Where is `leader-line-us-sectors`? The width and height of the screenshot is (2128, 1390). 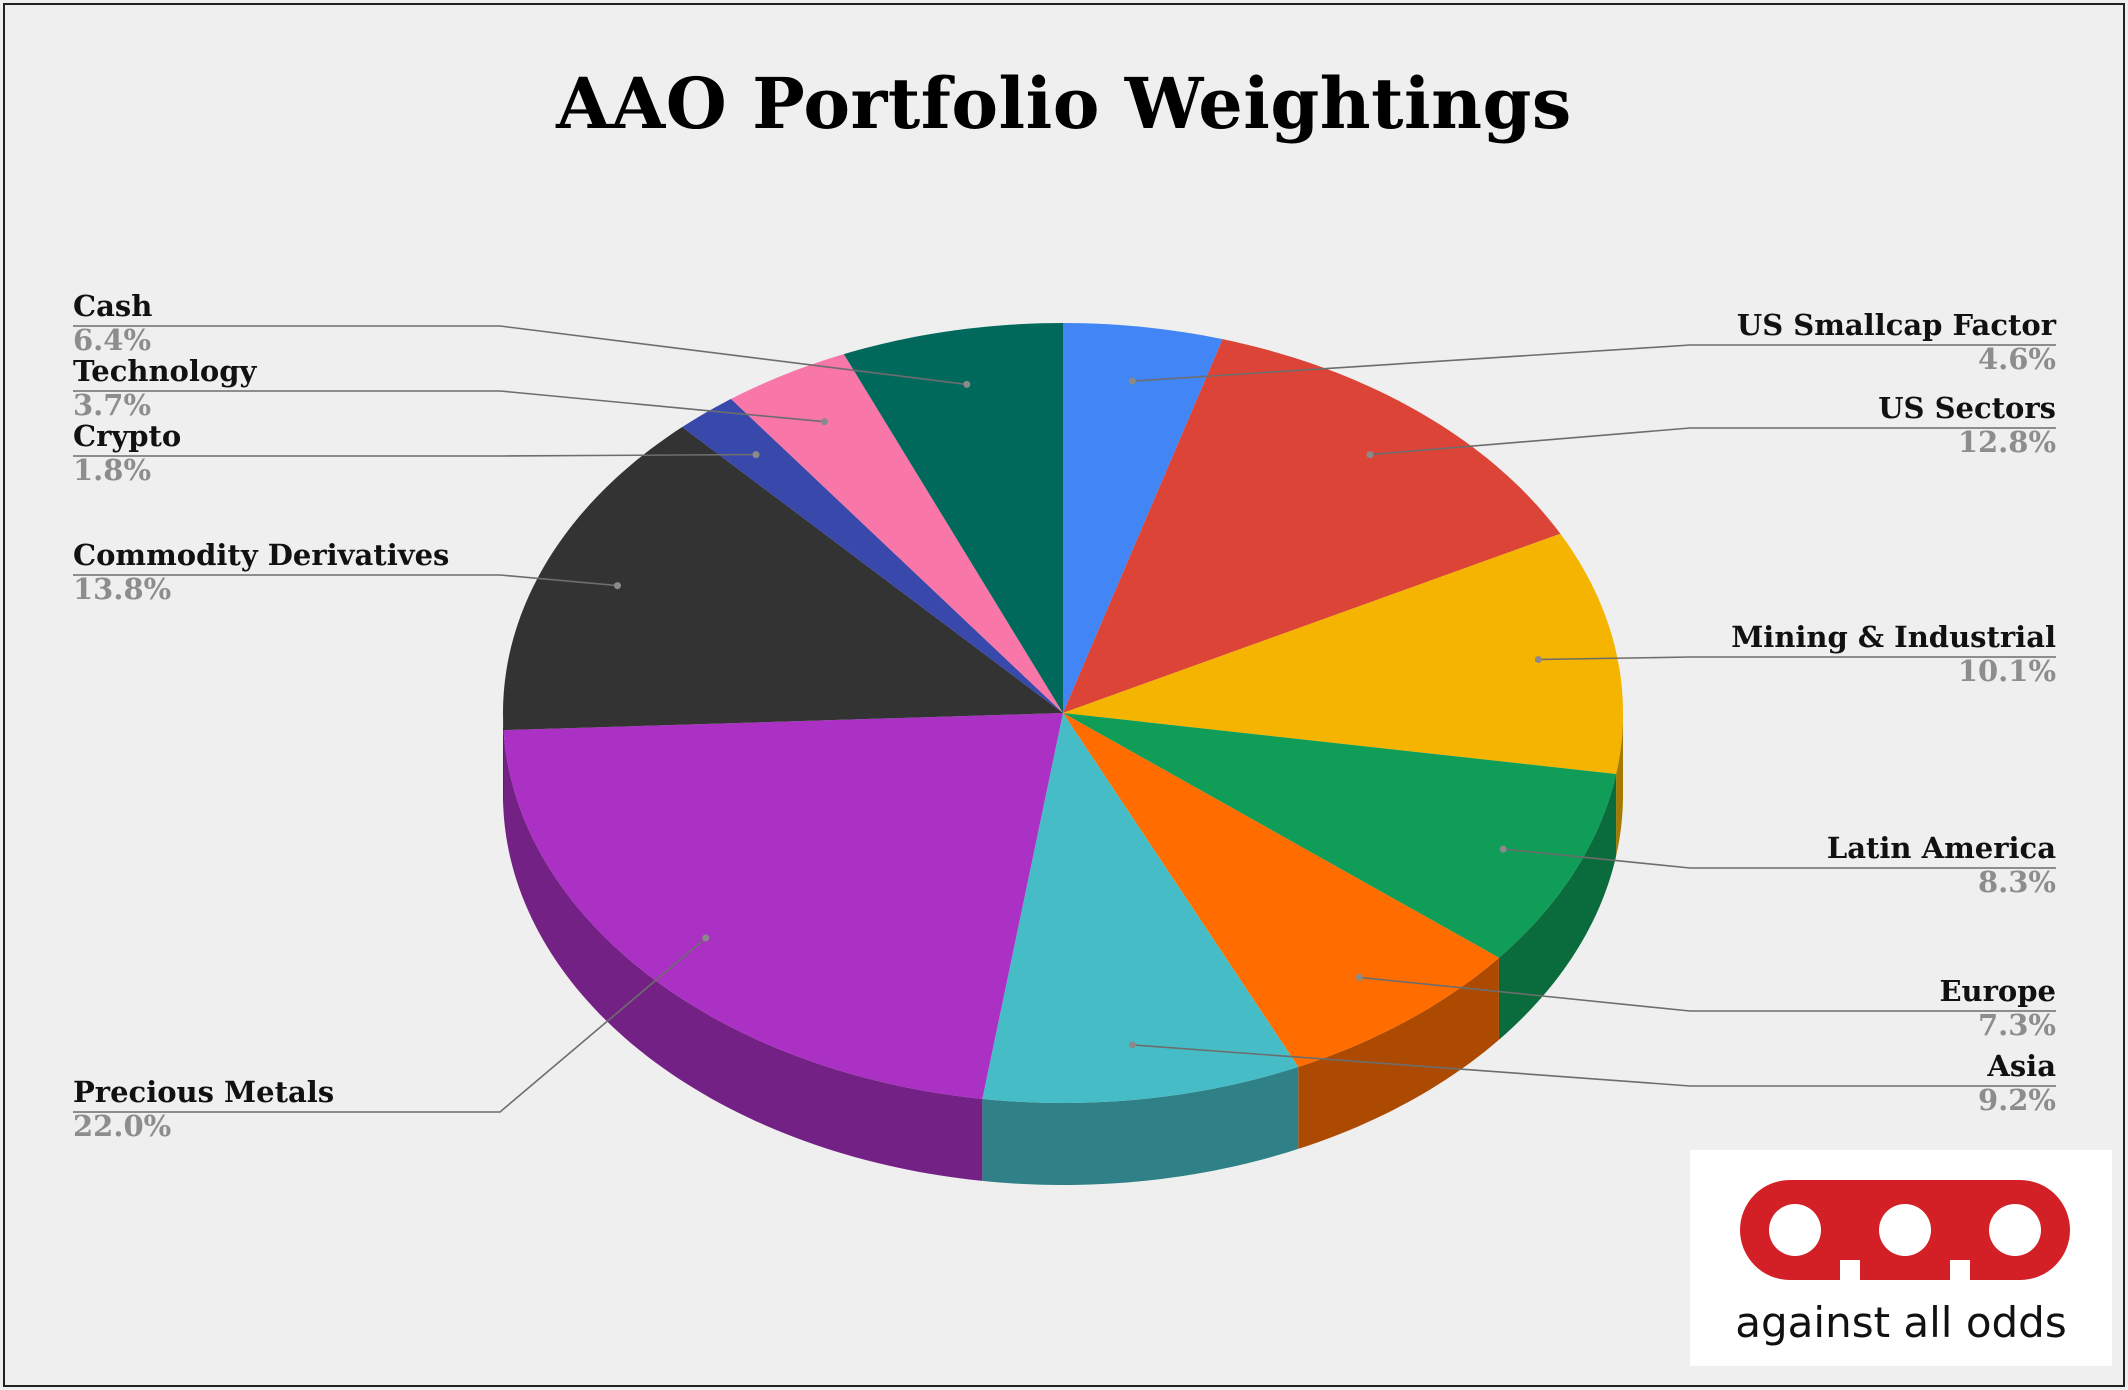
leader-line-us-sectors is located at coordinates (1712, 441).